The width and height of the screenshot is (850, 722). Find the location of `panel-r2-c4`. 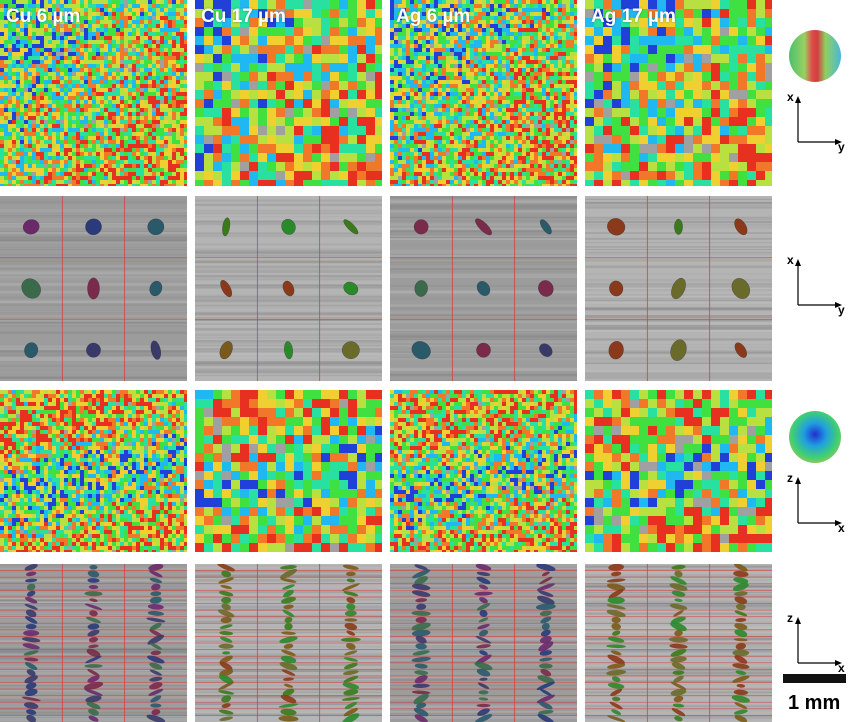

panel-r2-c4 is located at coordinates (678, 288).